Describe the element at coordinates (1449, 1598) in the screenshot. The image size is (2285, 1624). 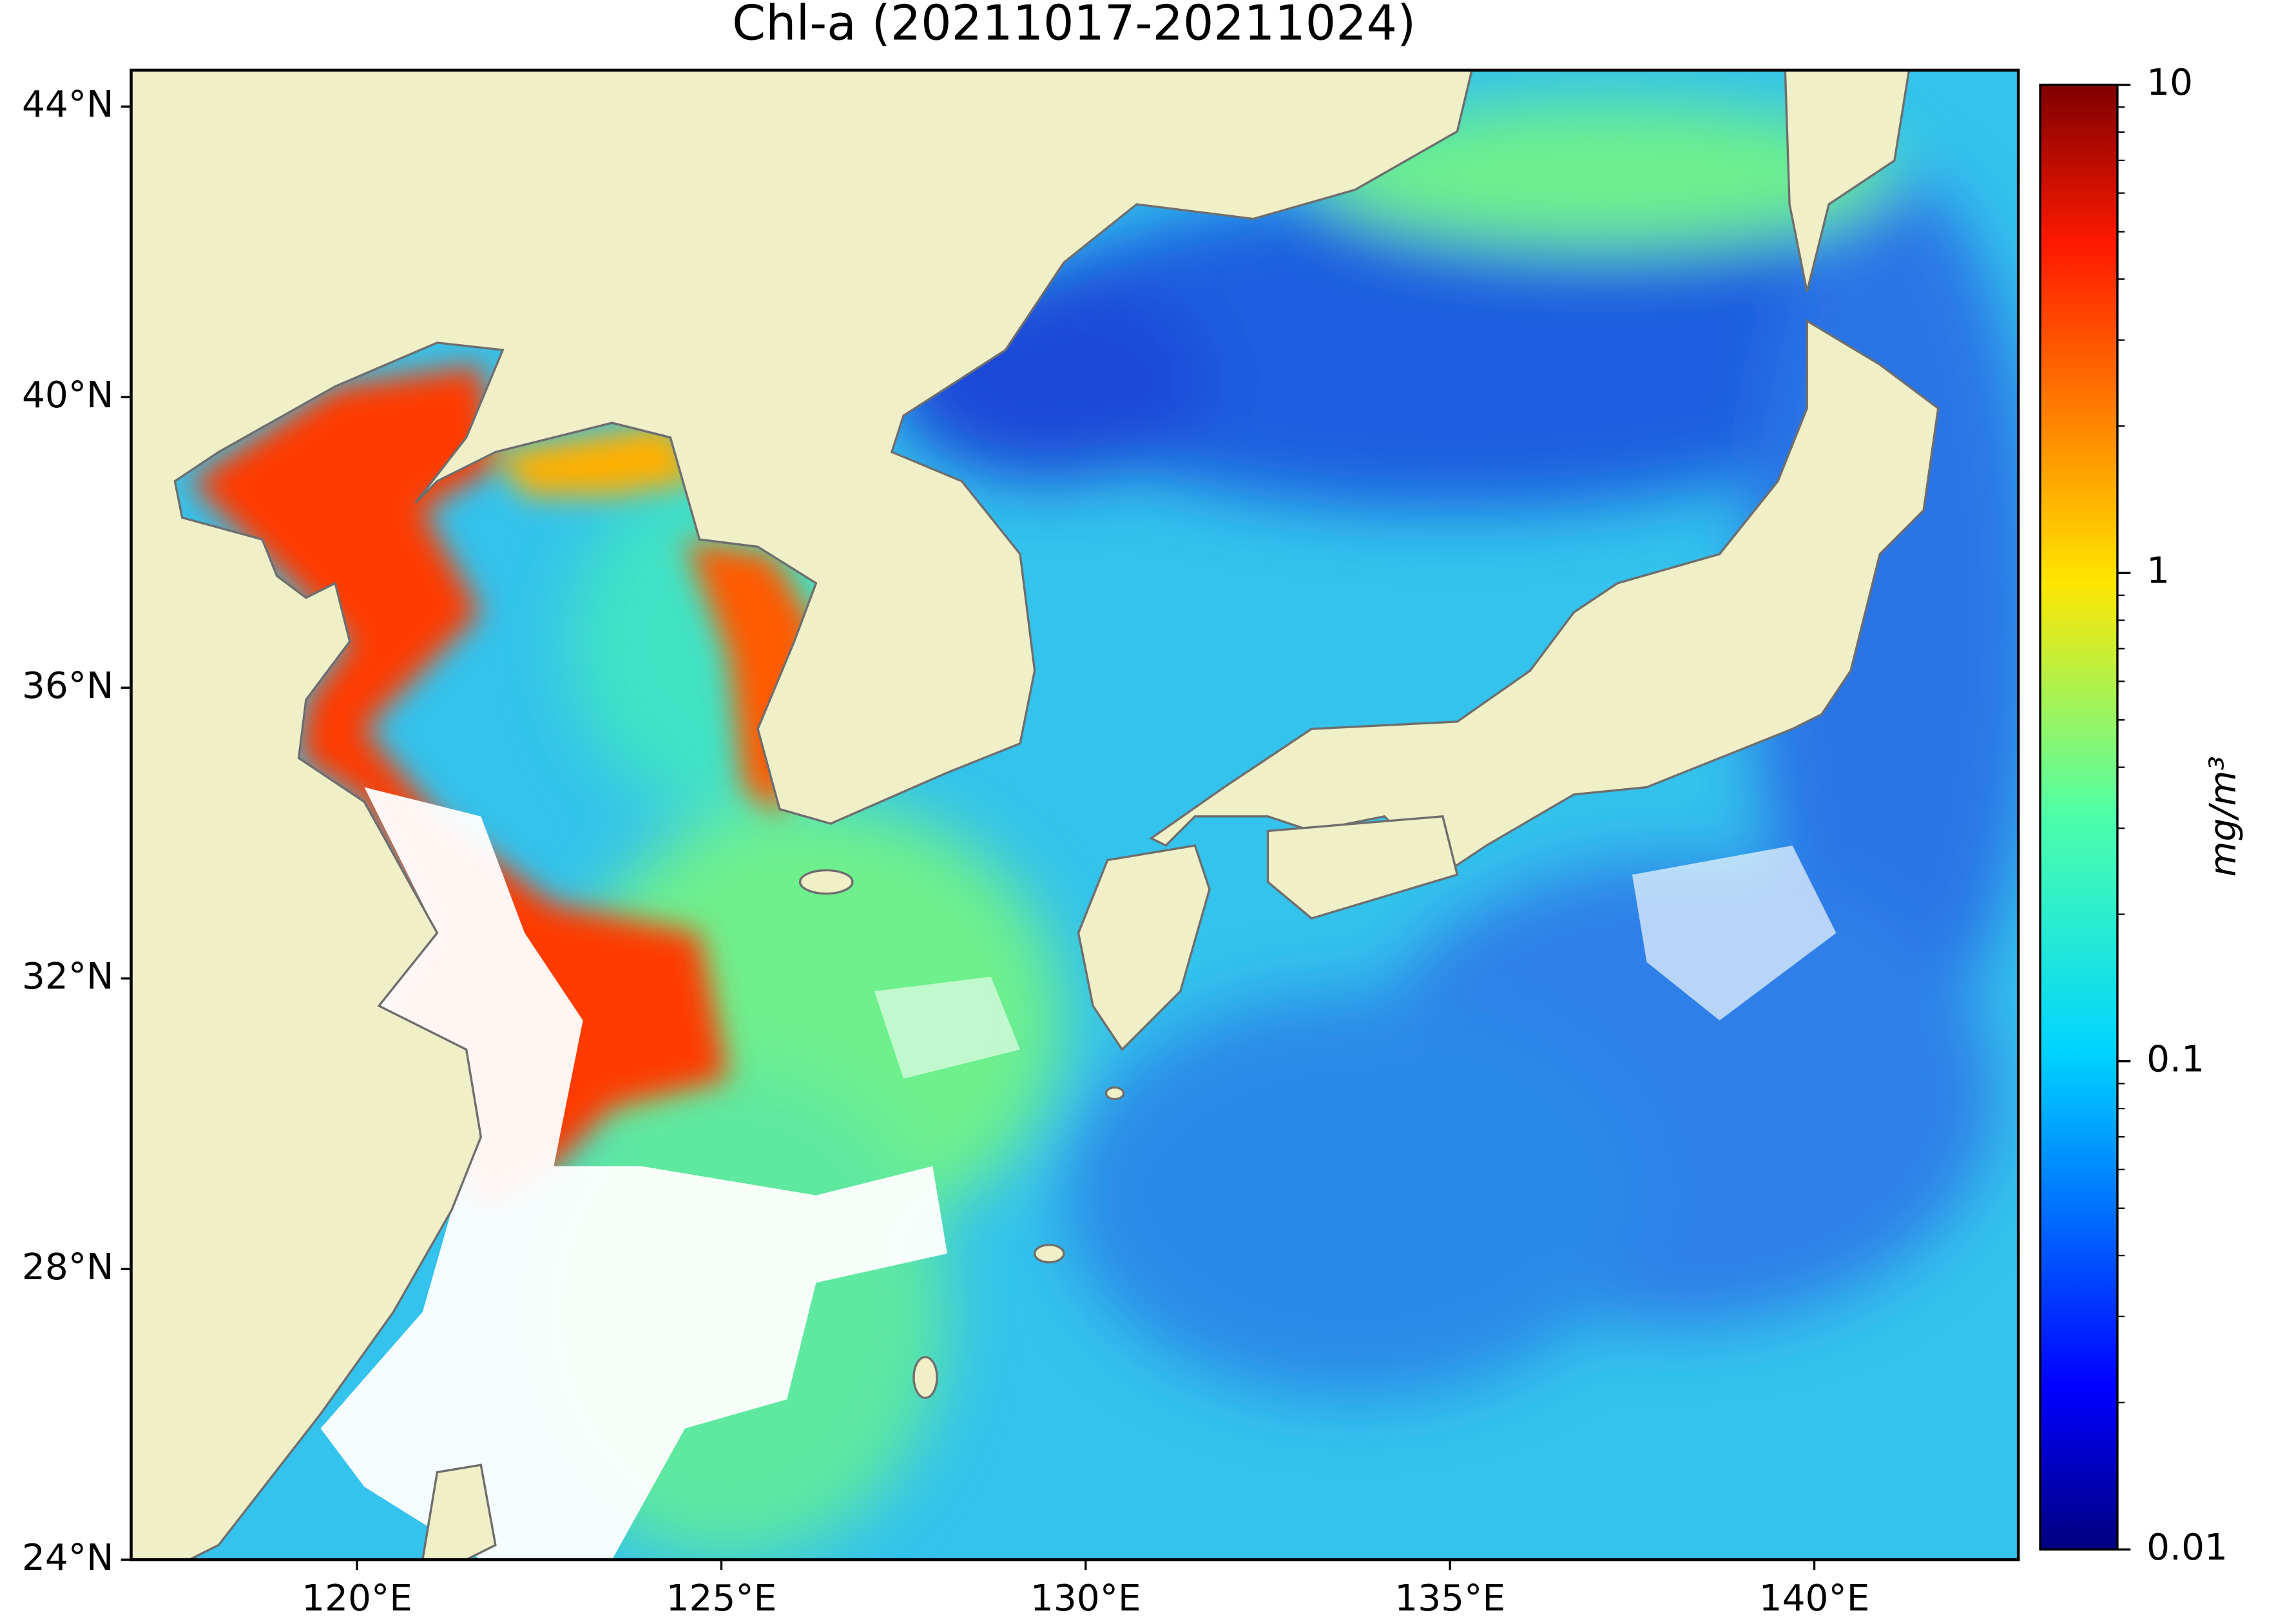
I see `x-tick-label: 135°E` at that location.